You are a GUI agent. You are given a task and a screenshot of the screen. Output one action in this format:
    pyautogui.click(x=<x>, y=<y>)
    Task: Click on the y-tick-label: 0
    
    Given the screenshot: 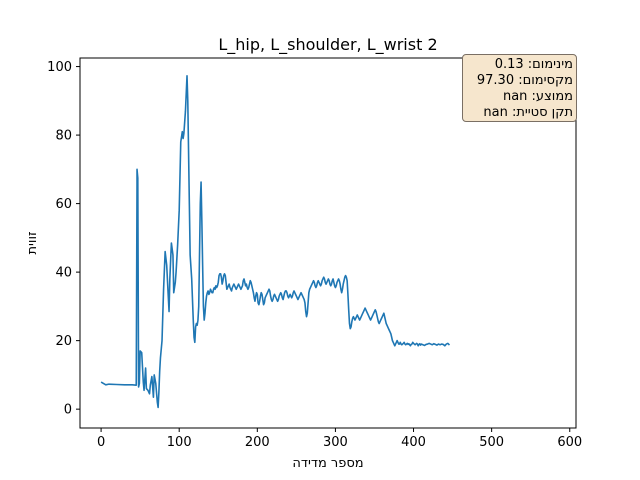 What is the action you would take?
    pyautogui.click(x=68, y=410)
    